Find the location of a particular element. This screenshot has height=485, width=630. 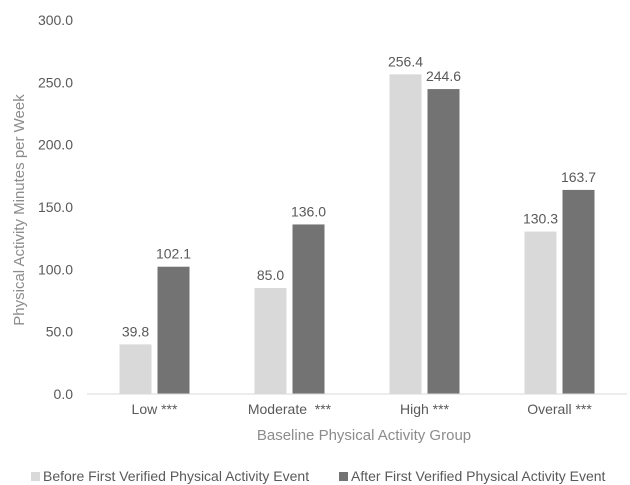

x-axis-ticks: Low *** Moderate *** High *** Overall *** is located at coordinates (362, 409).